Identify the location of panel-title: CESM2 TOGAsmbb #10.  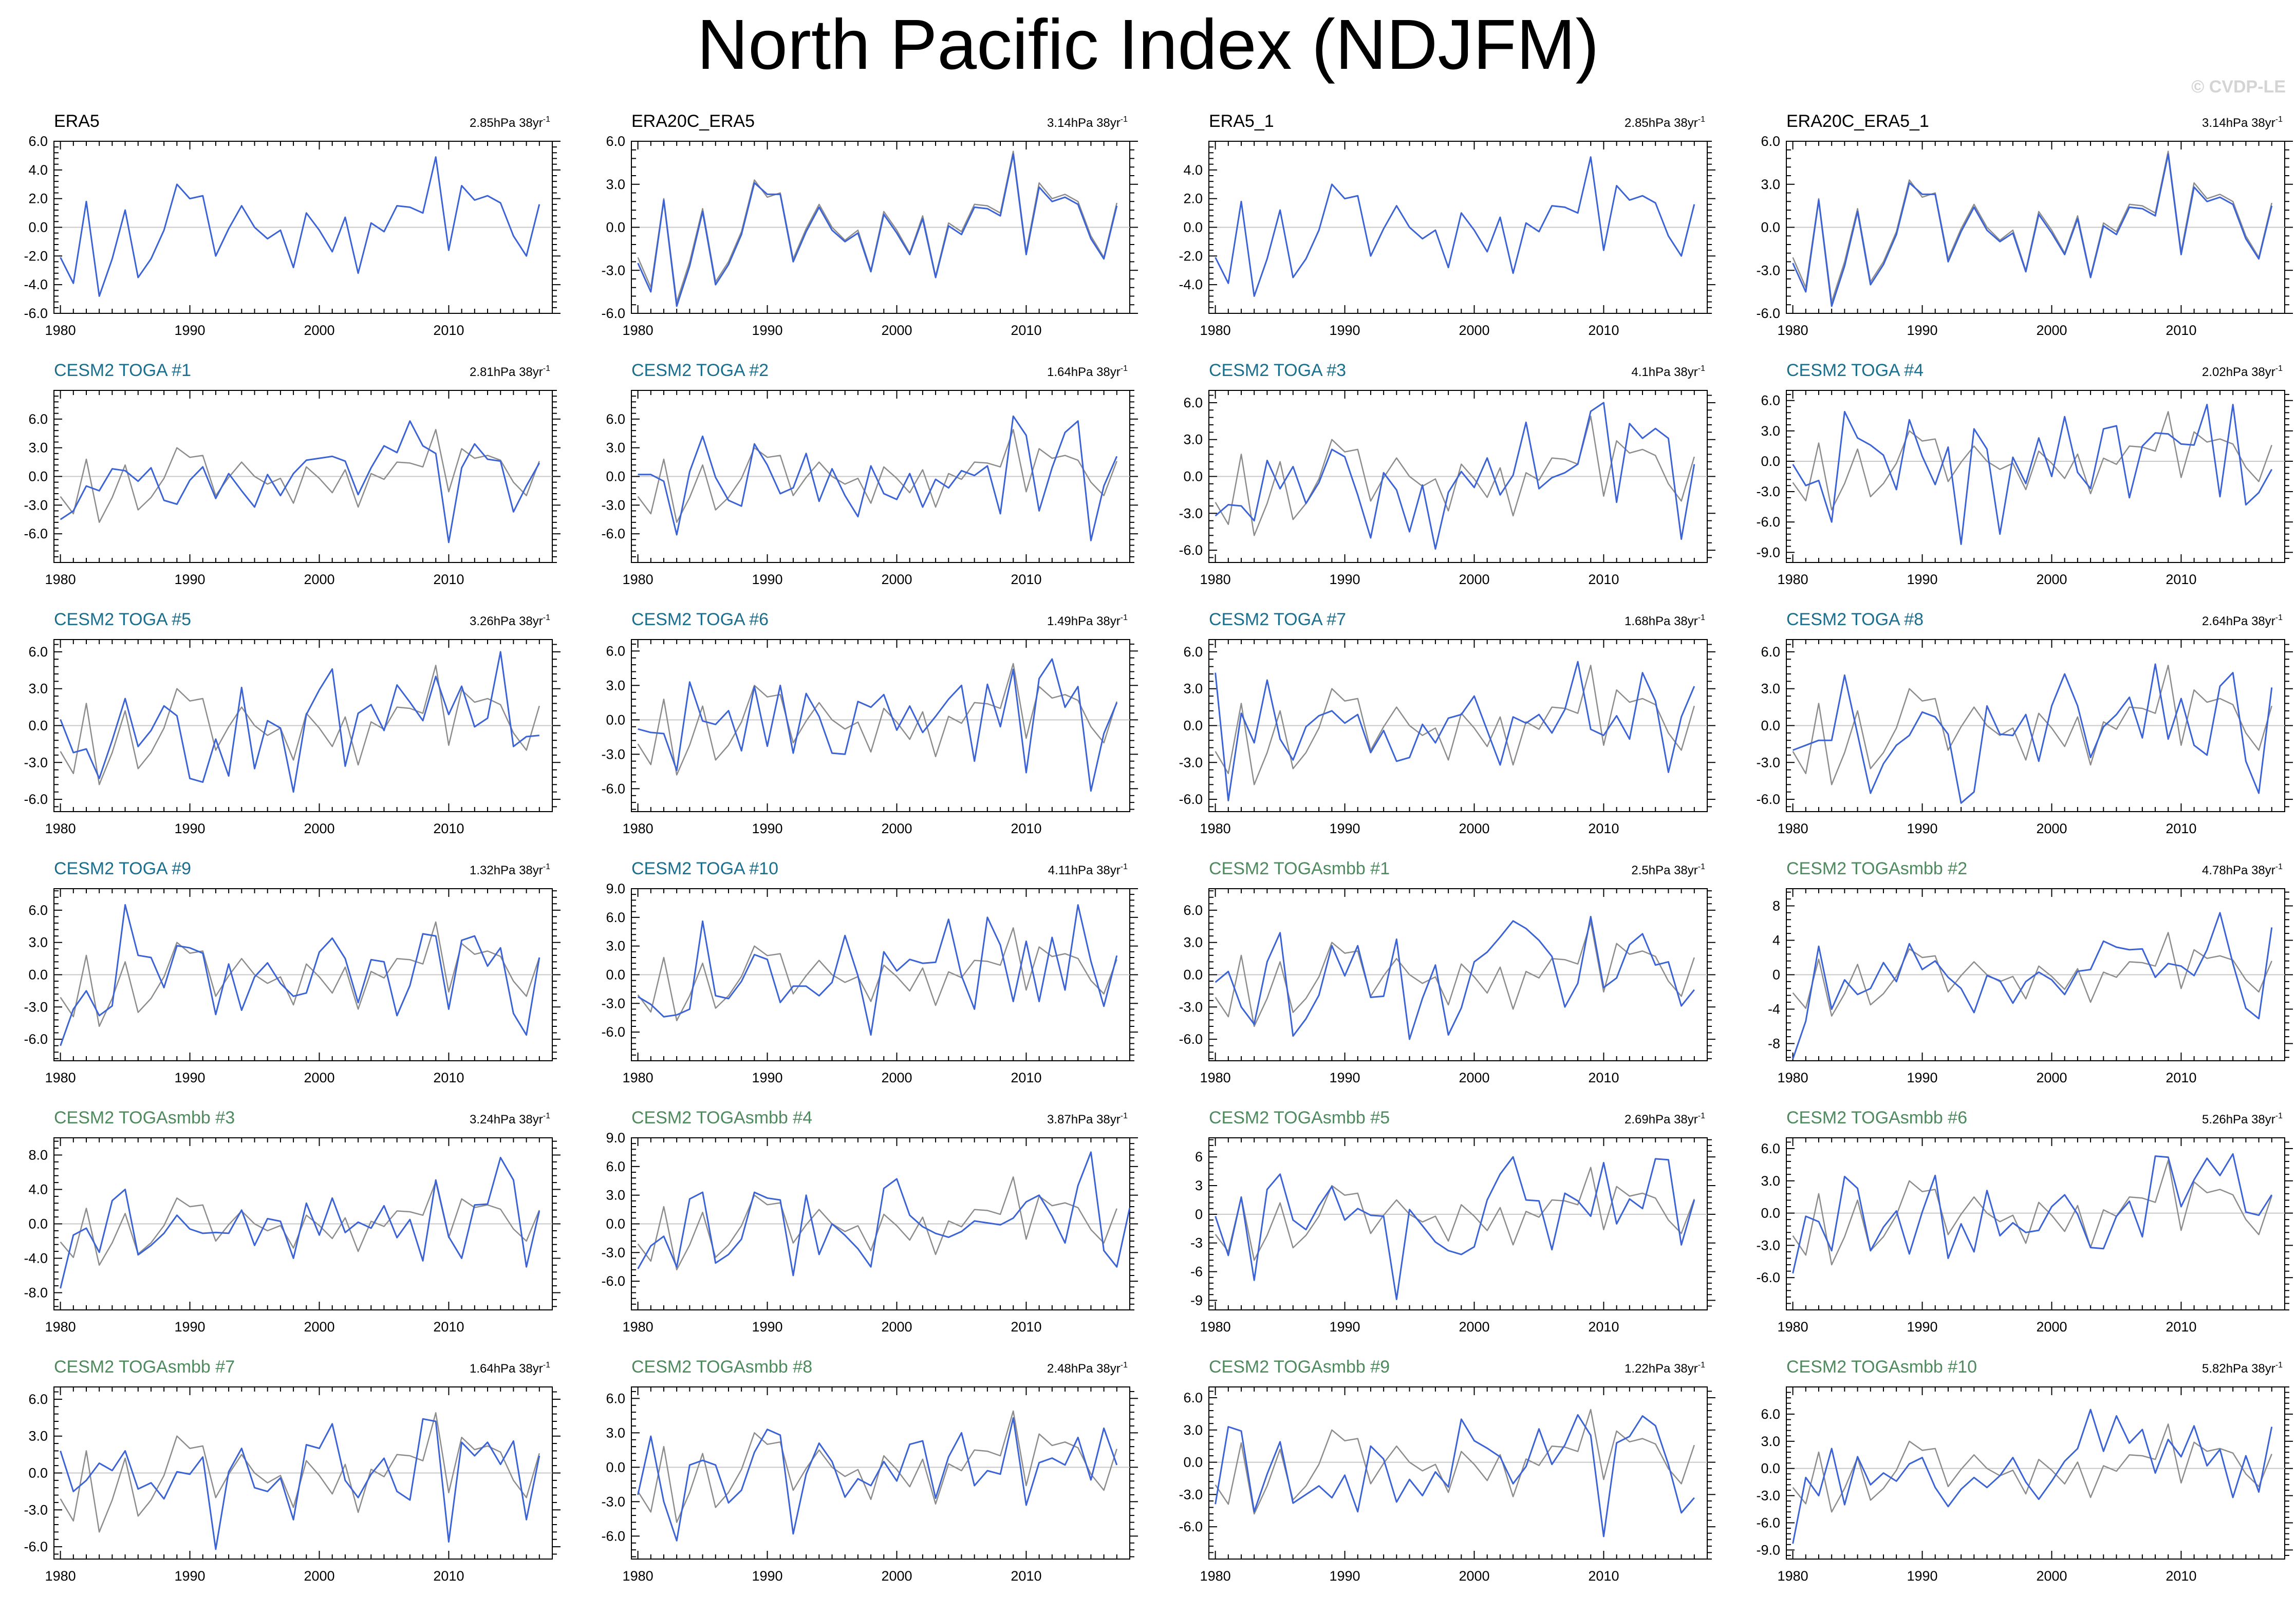
(1881, 1367).